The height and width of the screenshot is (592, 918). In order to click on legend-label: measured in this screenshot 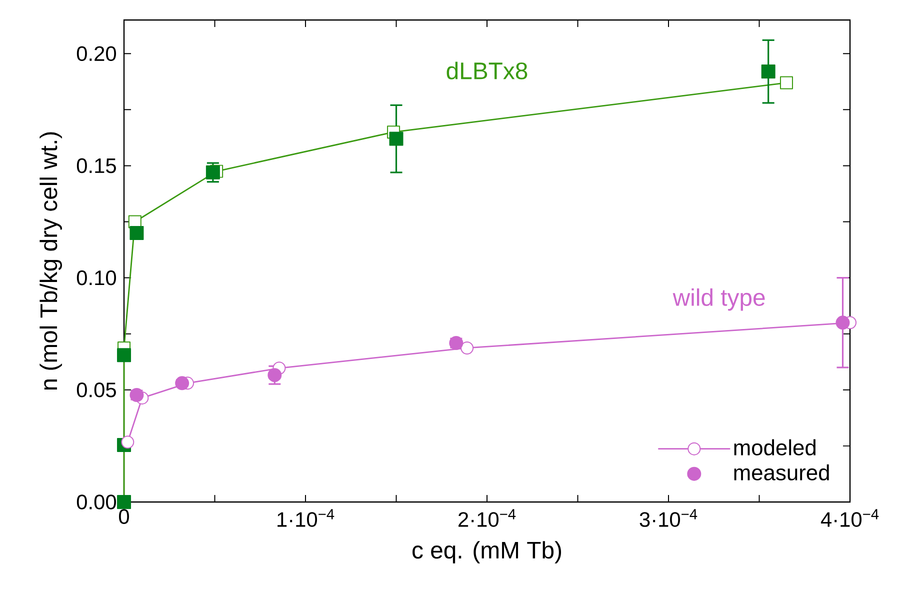, I will do `click(781, 472)`.